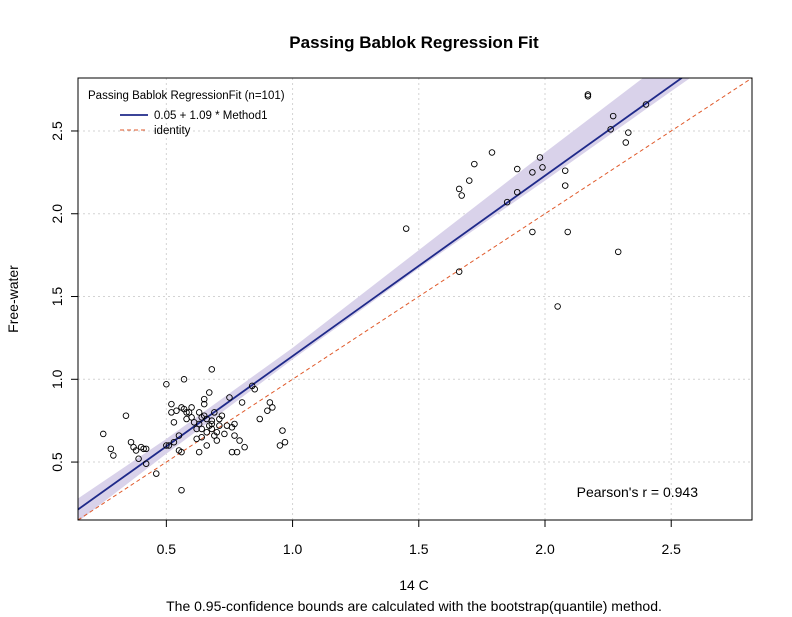 This screenshot has width=792, height=617. What do you see at coordinates (414, 585) in the screenshot?
I see `x-axis-label: 14 C` at bounding box center [414, 585].